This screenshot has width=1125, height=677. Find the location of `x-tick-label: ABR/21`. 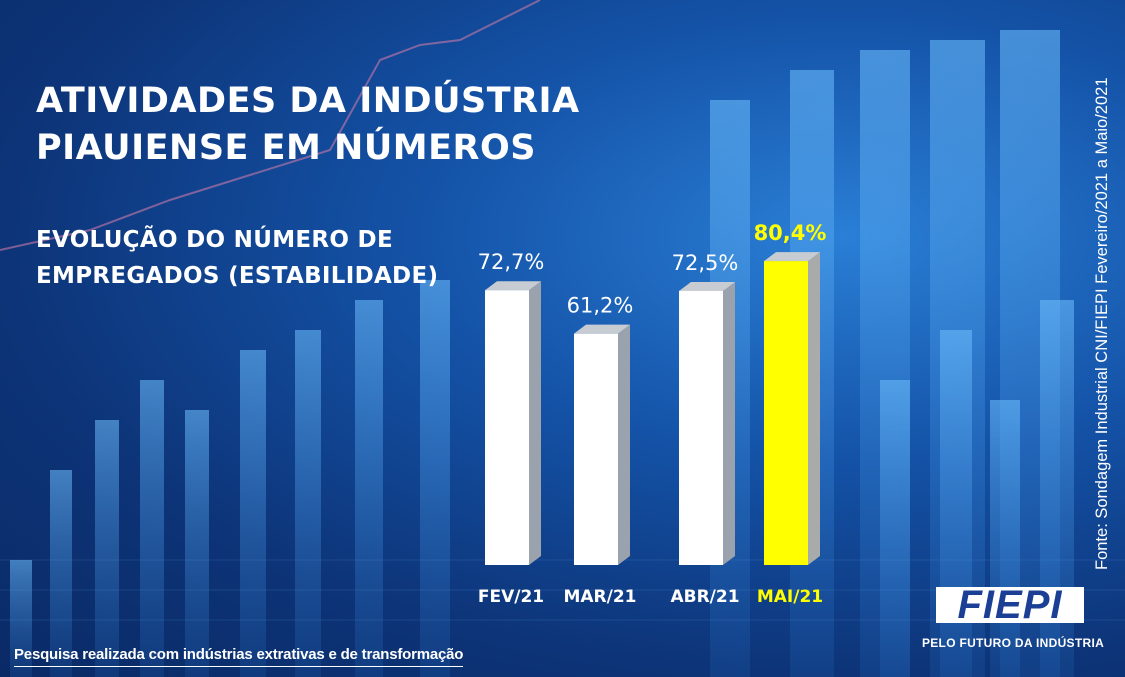

x-tick-label: ABR/21 is located at coordinates (704, 597).